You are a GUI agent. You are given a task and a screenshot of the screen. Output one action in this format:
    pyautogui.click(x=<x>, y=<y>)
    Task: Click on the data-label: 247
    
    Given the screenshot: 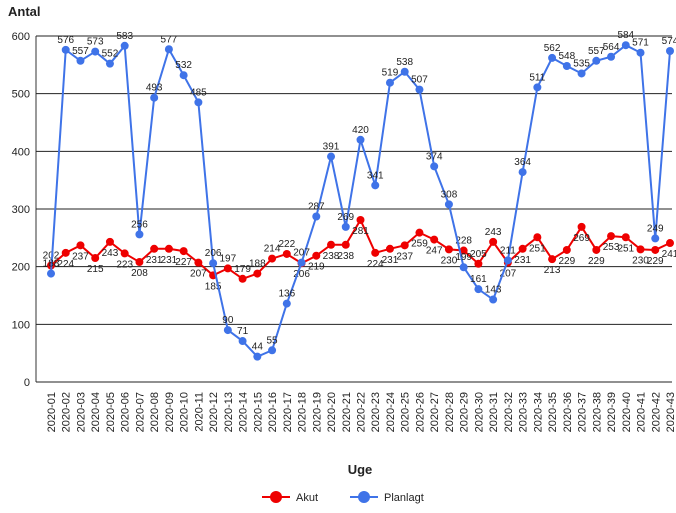 What is the action you would take?
    pyautogui.click(x=434, y=251)
    